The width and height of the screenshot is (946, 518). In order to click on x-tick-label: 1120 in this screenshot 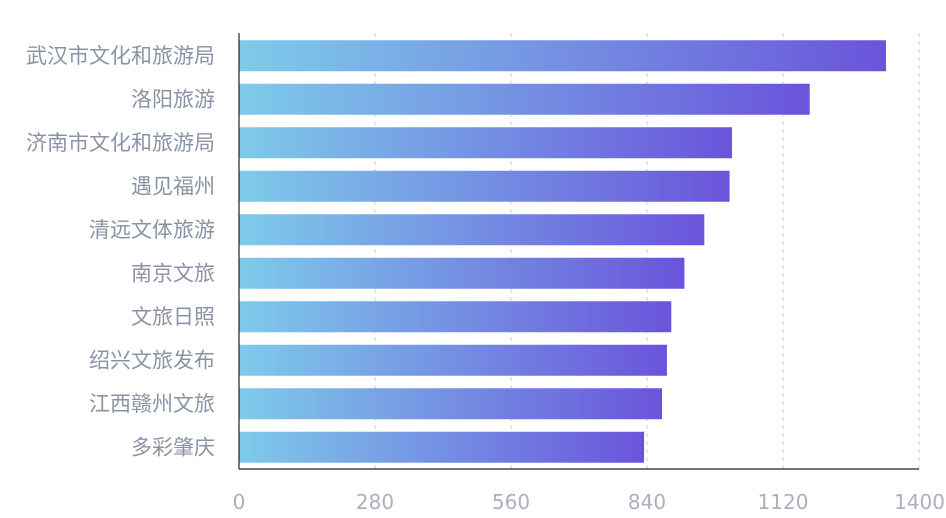, I will do `click(783, 502)`.